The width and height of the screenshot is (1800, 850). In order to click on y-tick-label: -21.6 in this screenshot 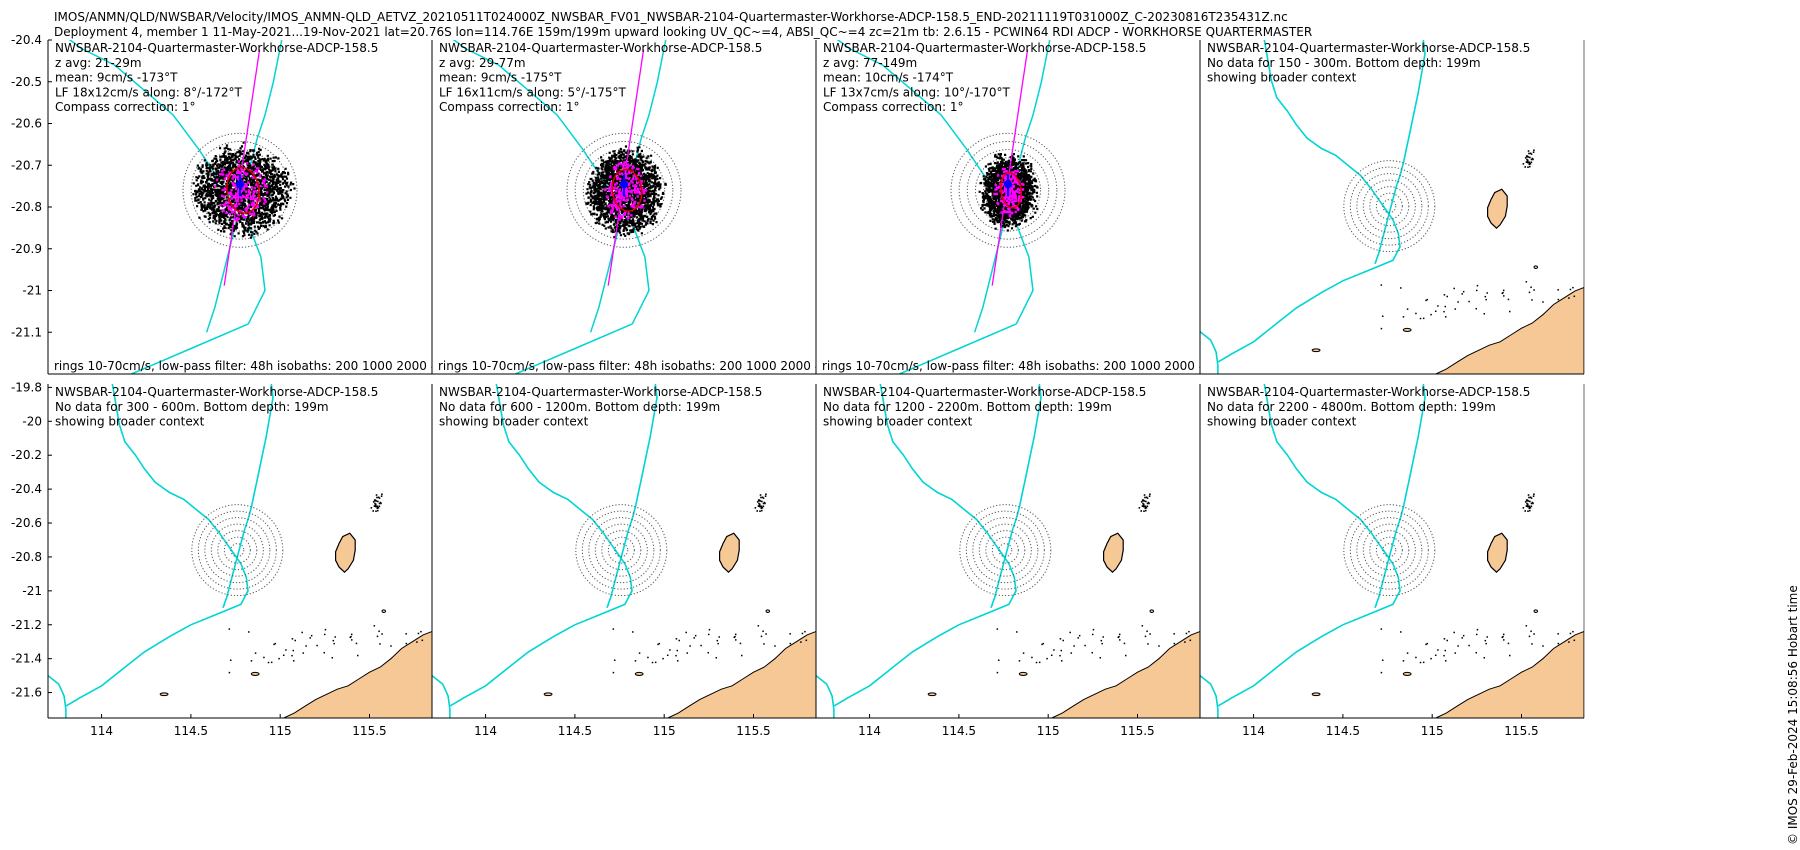, I will do `click(26, 693)`.